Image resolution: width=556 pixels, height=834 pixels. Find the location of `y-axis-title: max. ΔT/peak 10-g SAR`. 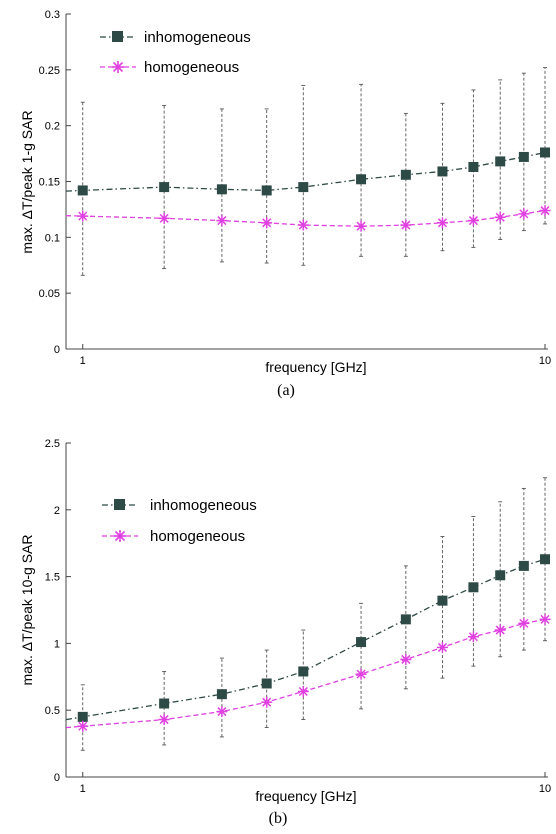

y-axis-title: max. ΔT/peak 10-g SAR is located at coordinates (27, 610).